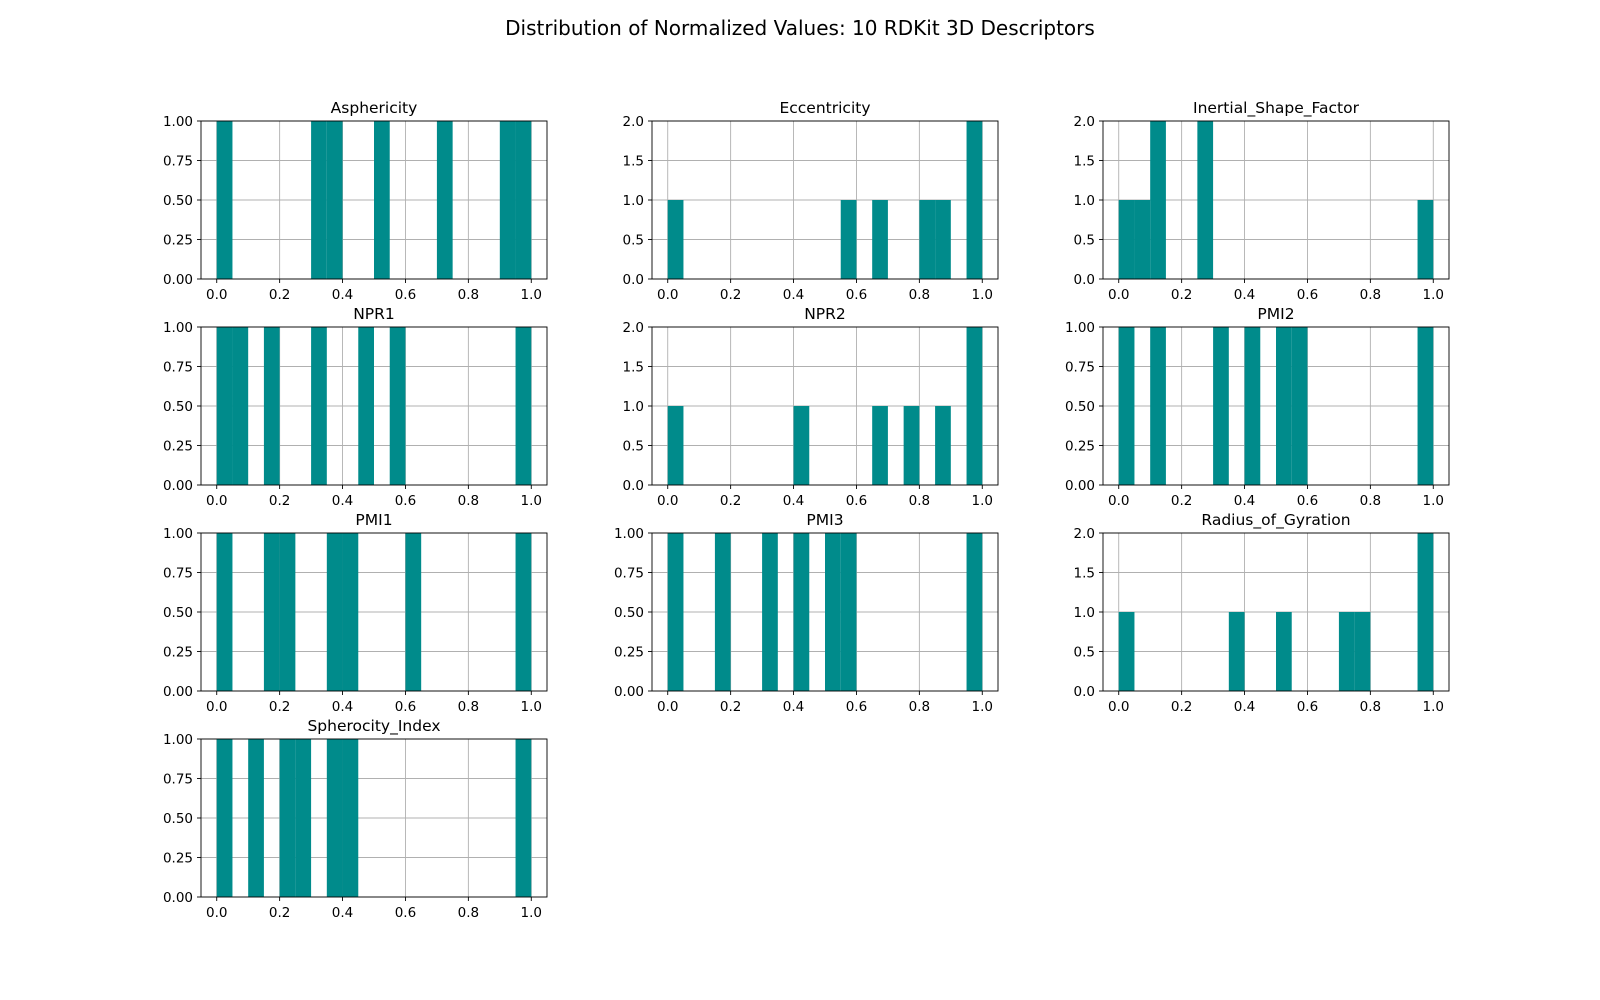 The image size is (1600, 1000). I want to click on subplot-title: Asphericity, so click(374, 108).